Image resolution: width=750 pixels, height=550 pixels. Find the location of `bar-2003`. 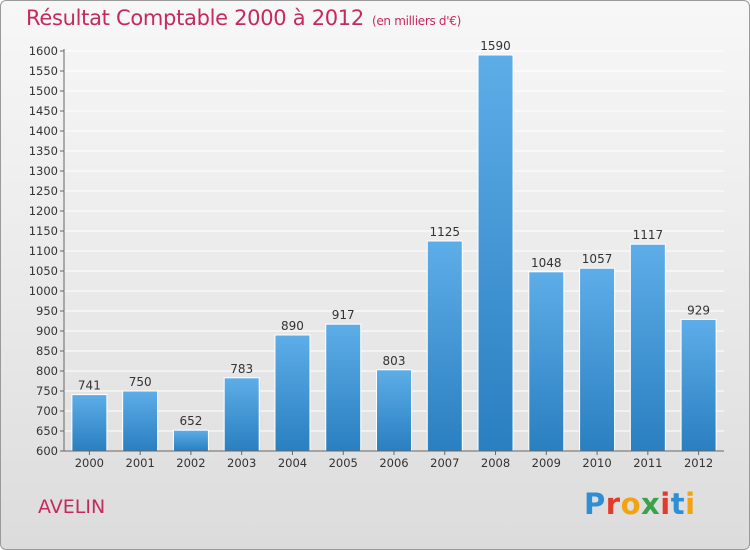

bar-2003 is located at coordinates (241, 414).